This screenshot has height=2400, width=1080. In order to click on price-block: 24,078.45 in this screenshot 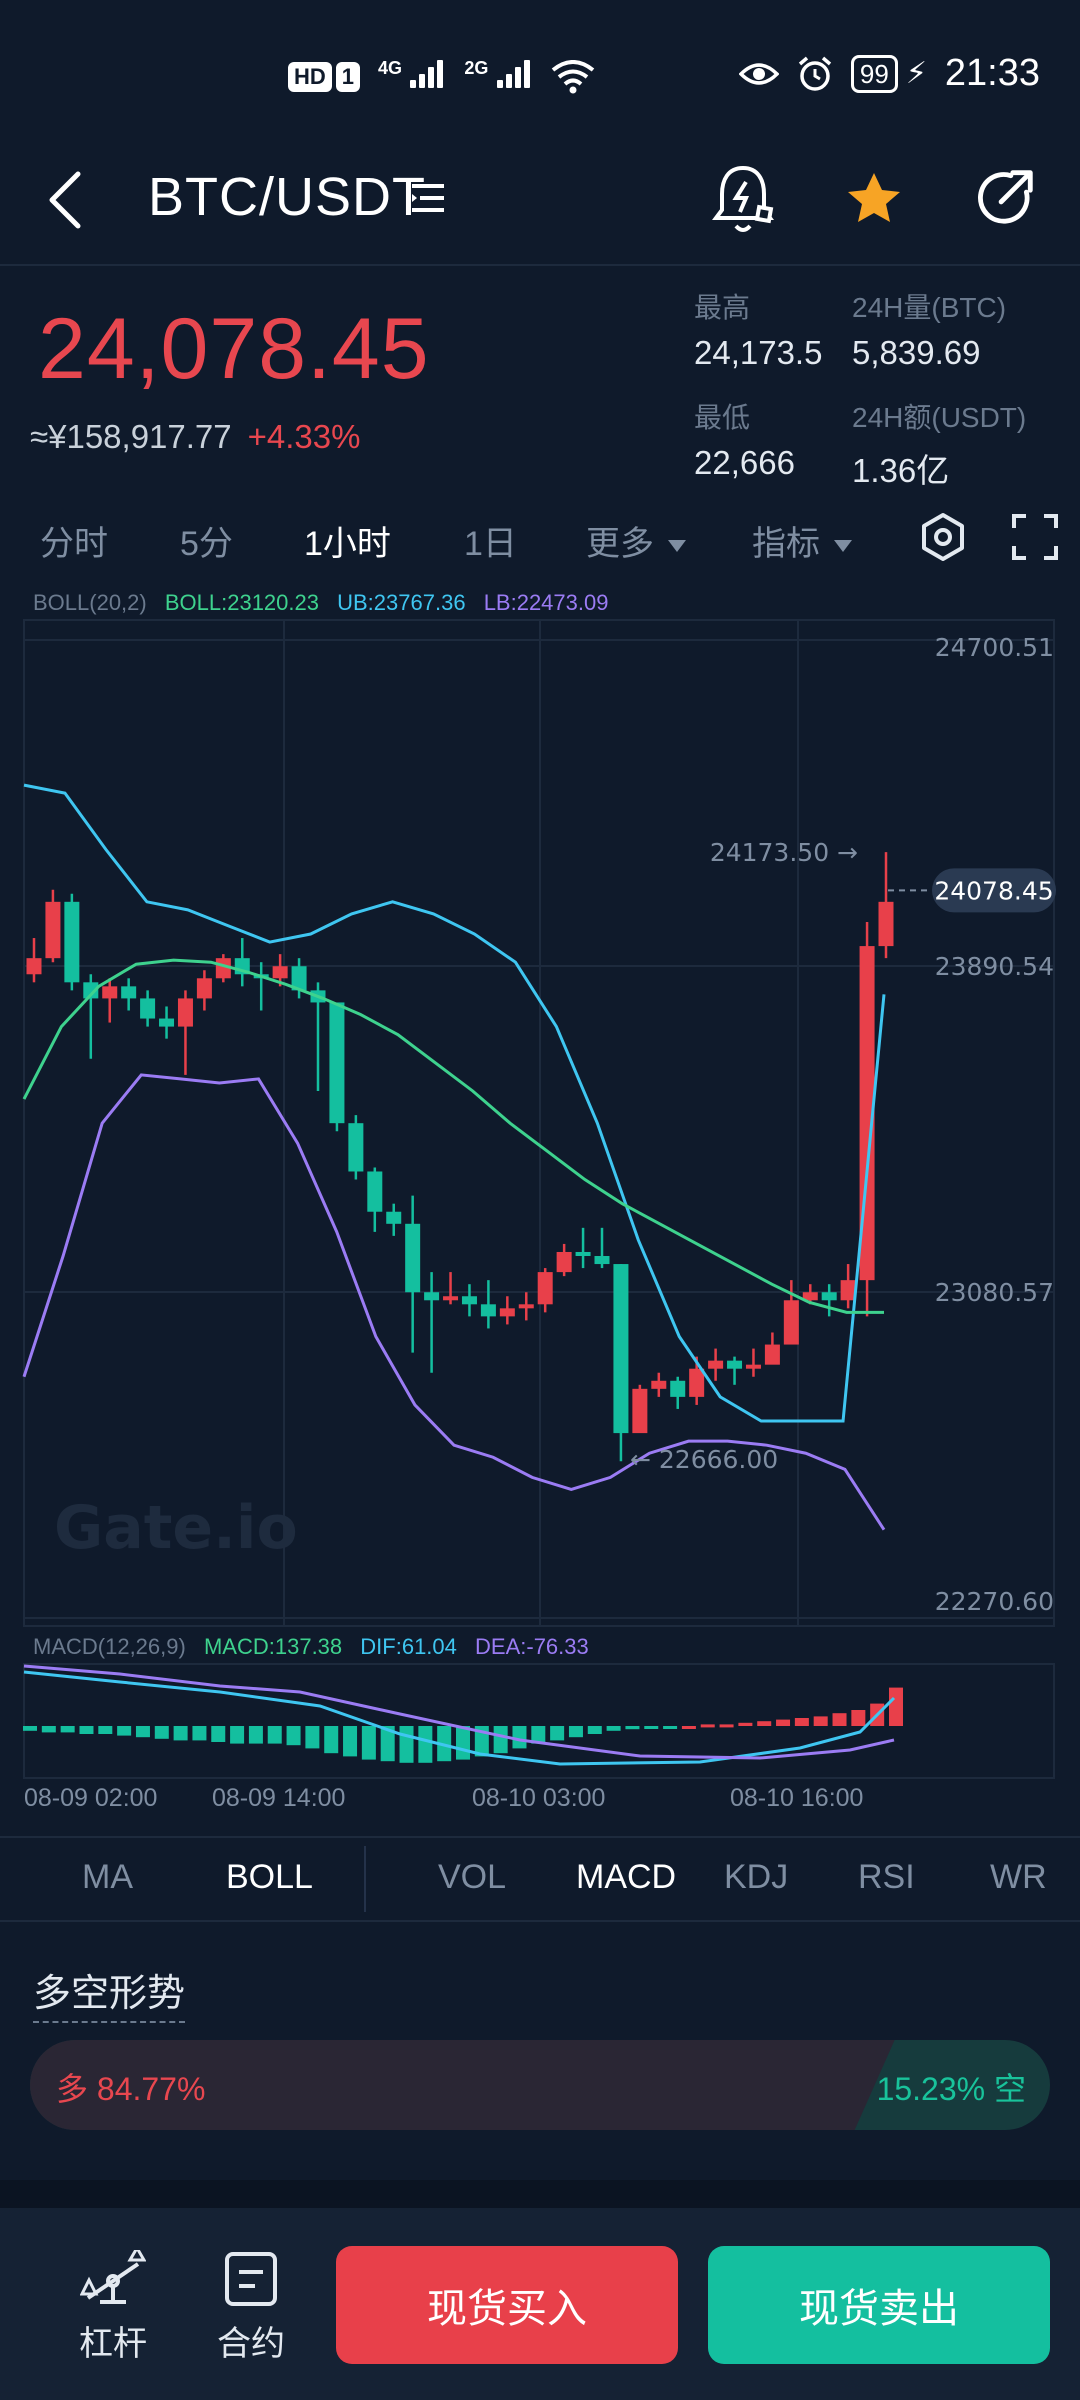, I will do `click(234, 349)`.